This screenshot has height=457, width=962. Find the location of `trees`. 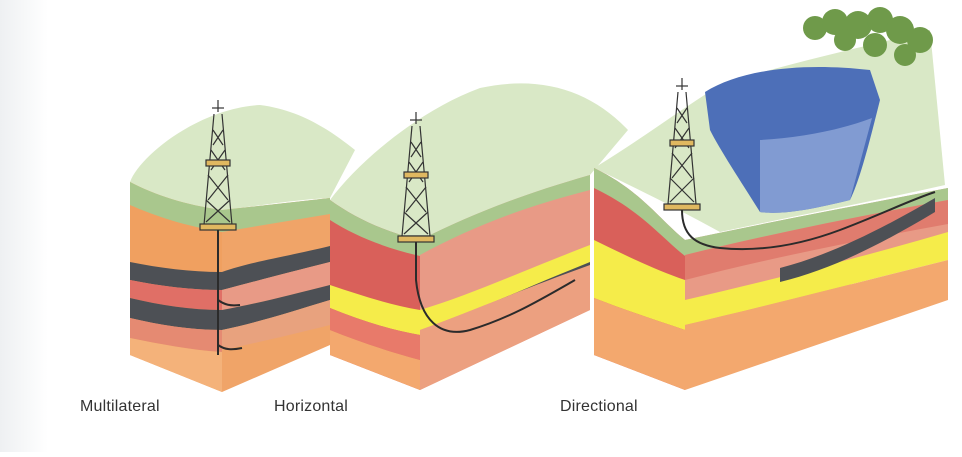

trees is located at coordinates (868, 36).